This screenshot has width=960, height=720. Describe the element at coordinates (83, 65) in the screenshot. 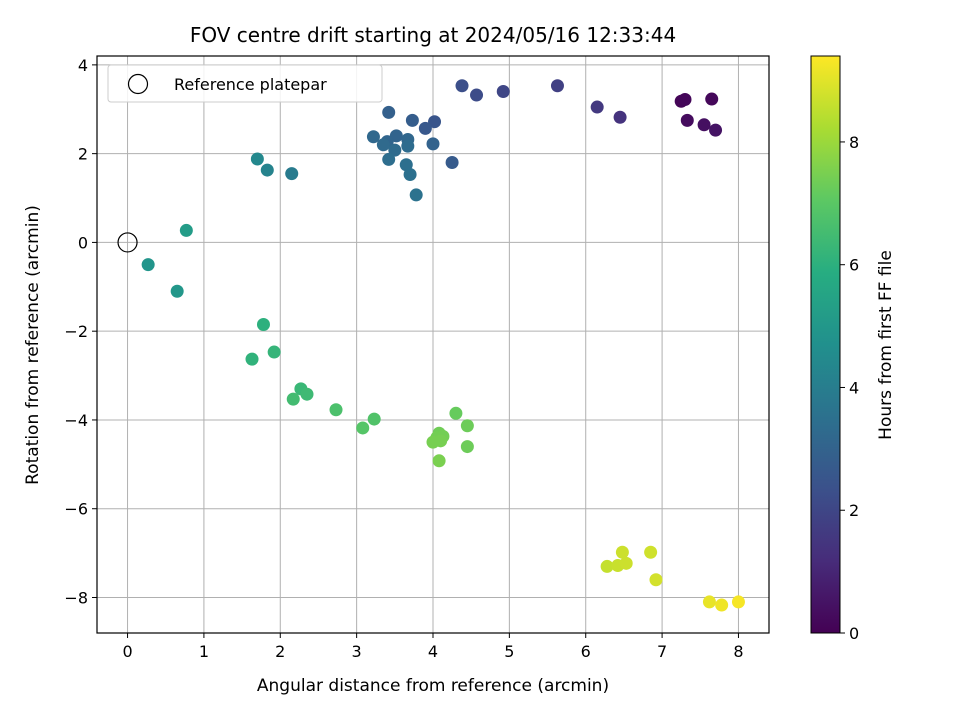

I see `y-tick-label: 4` at that location.